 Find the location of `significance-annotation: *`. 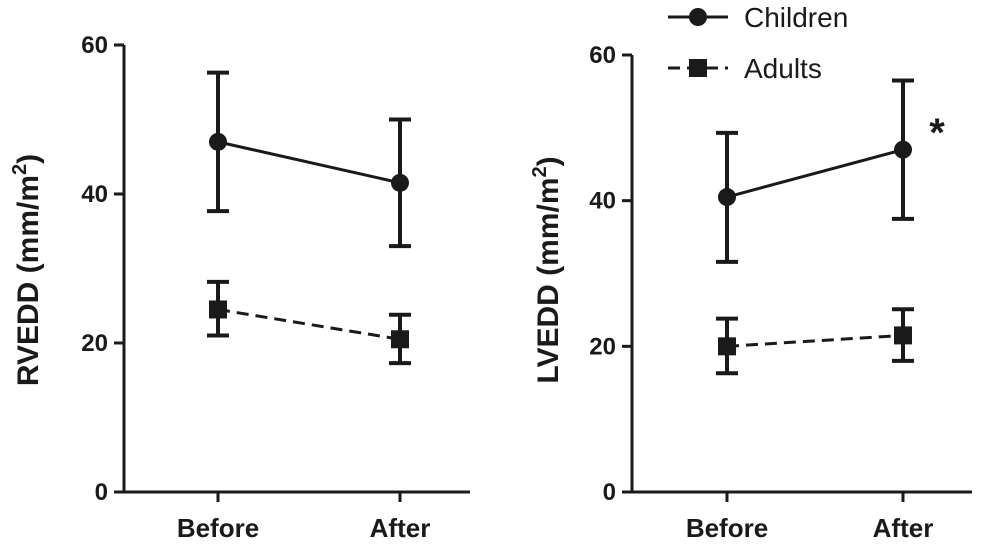

significance-annotation: * is located at coordinates (937, 133).